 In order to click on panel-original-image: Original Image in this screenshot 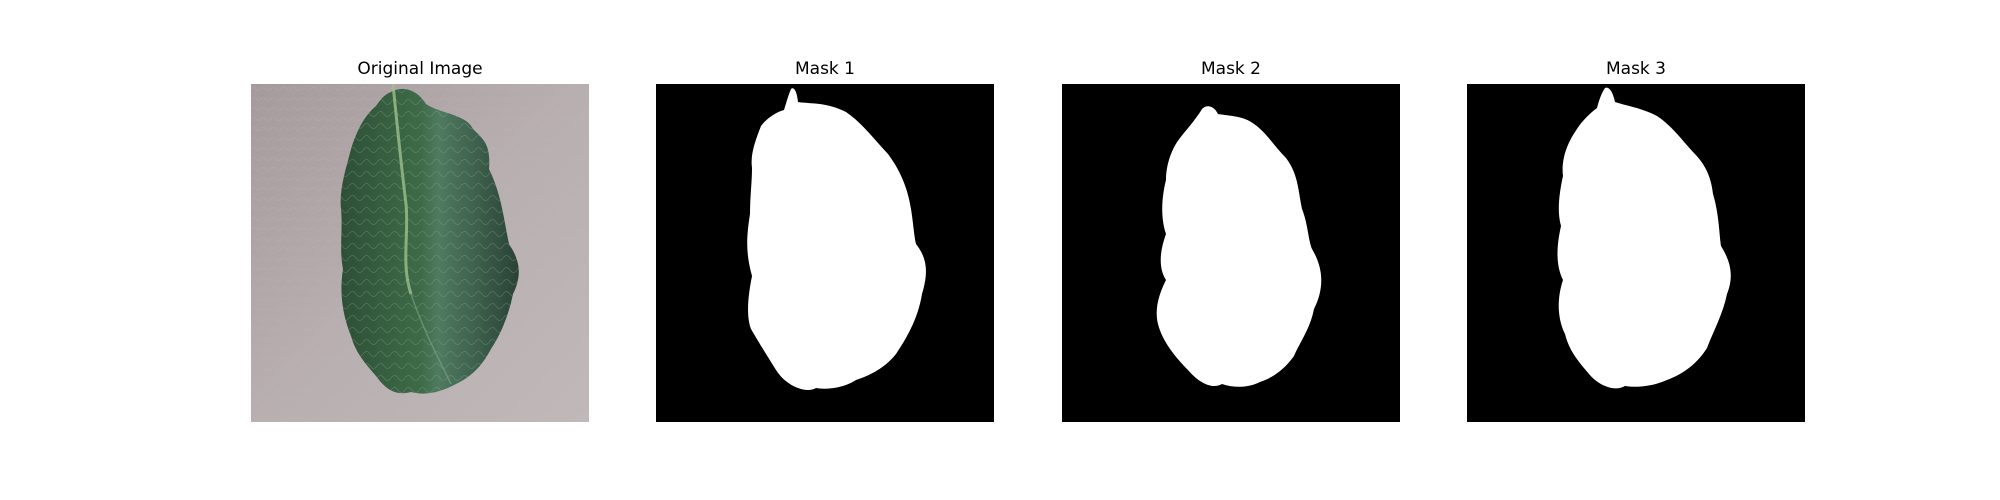, I will do `click(420, 240)`.